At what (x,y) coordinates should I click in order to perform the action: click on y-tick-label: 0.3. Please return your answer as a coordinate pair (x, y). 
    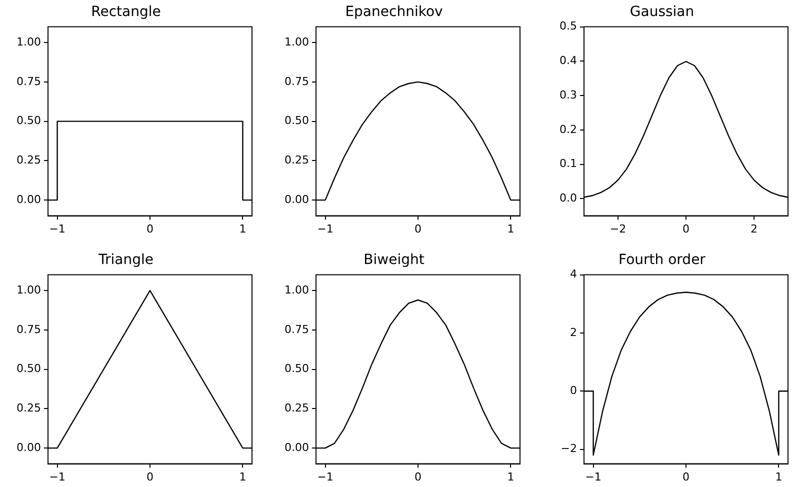
    Looking at the image, I should click on (568, 95).